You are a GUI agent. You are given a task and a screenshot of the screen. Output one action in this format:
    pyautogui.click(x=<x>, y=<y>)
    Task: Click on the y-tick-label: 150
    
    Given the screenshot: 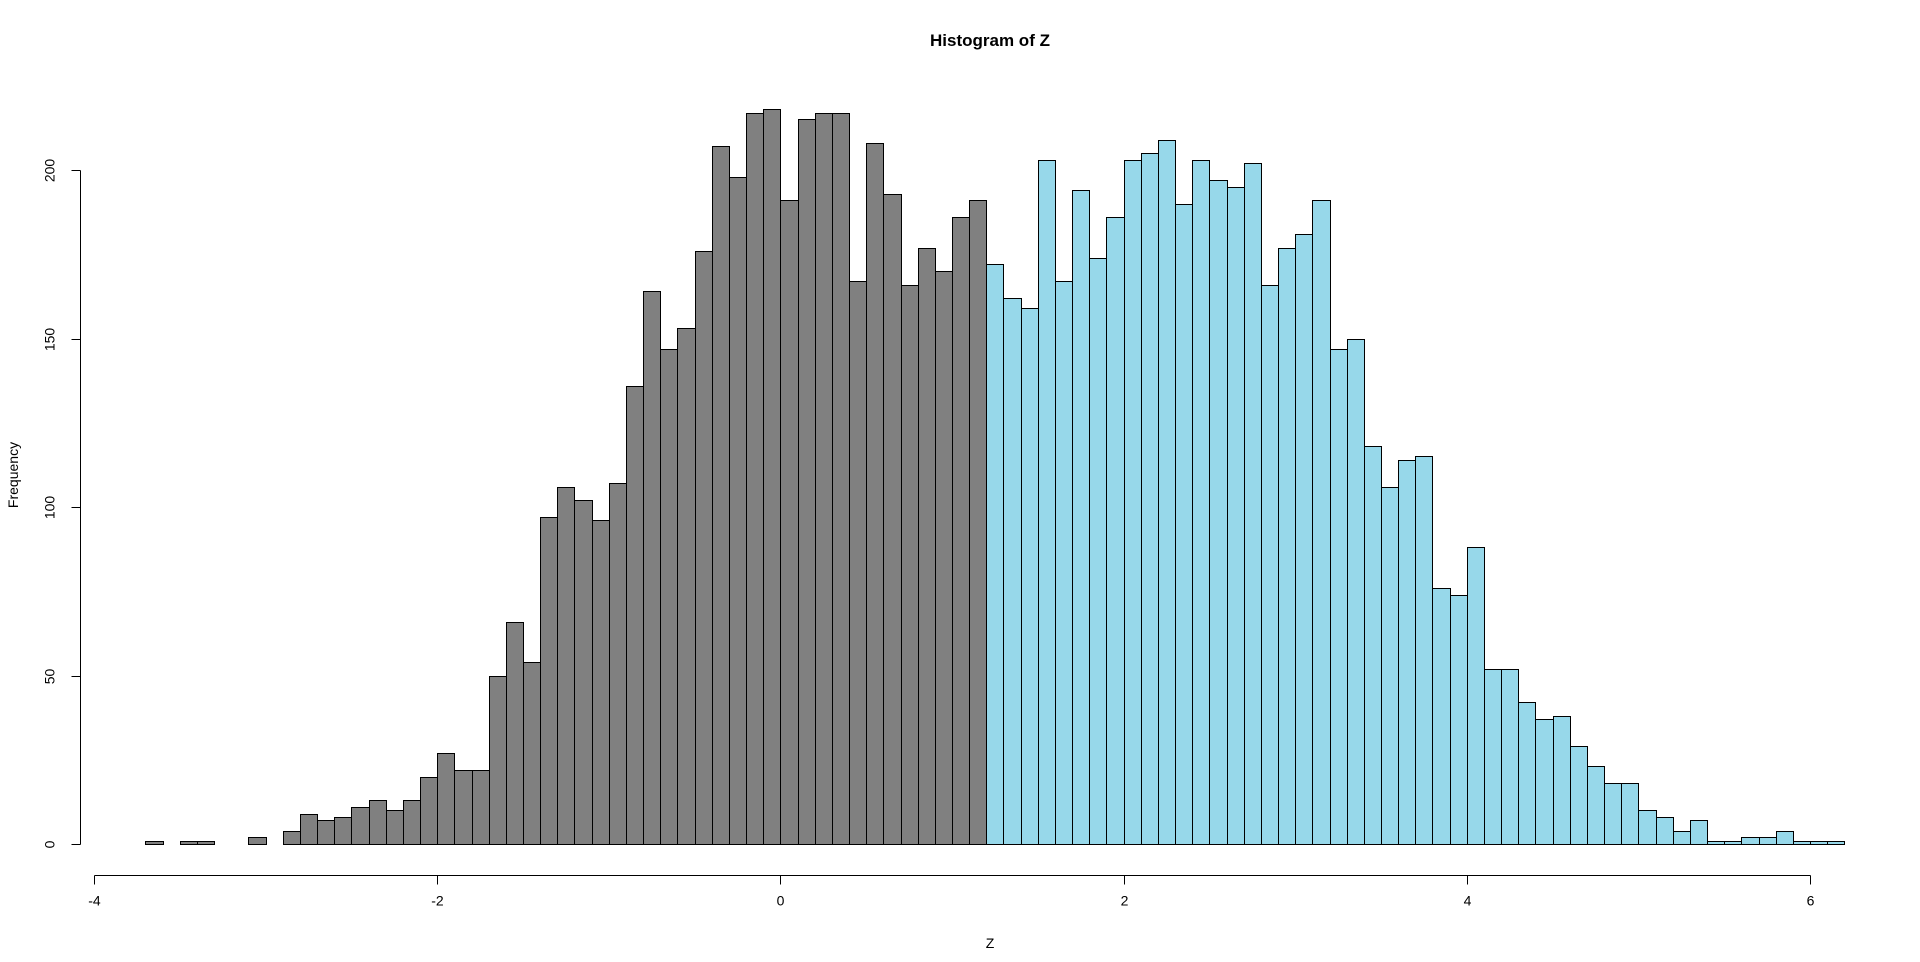 What is the action you would take?
    pyautogui.click(x=50, y=340)
    